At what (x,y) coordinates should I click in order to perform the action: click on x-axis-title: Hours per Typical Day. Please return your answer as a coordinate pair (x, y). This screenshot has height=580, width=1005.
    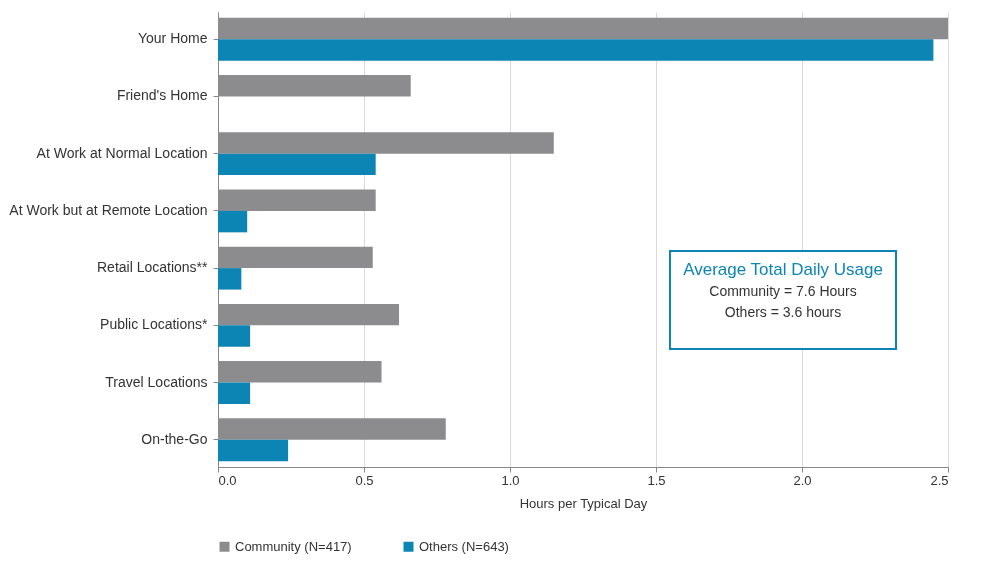
    Looking at the image, I should click on (583, 503).